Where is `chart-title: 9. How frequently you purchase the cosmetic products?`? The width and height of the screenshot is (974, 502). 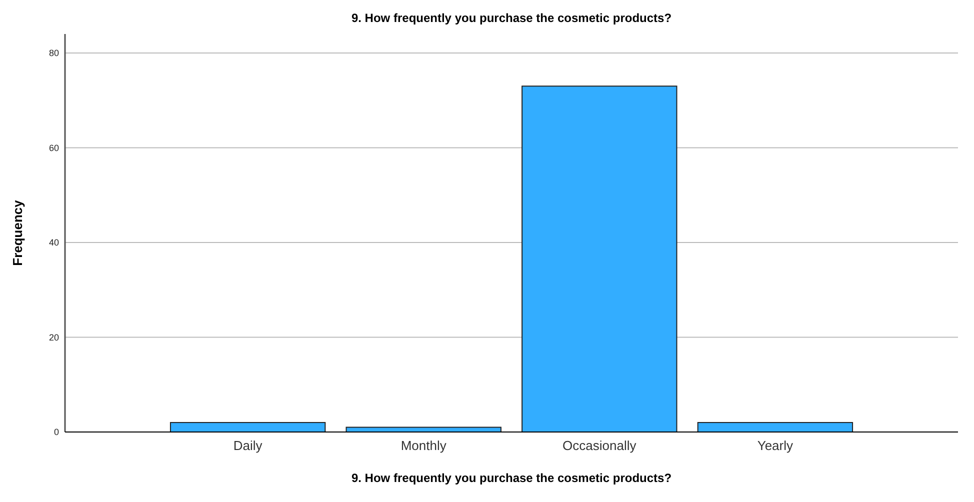
chart-title: 9. How frequently you purchase the cosmetic products? is located at coordinates (511, 18).